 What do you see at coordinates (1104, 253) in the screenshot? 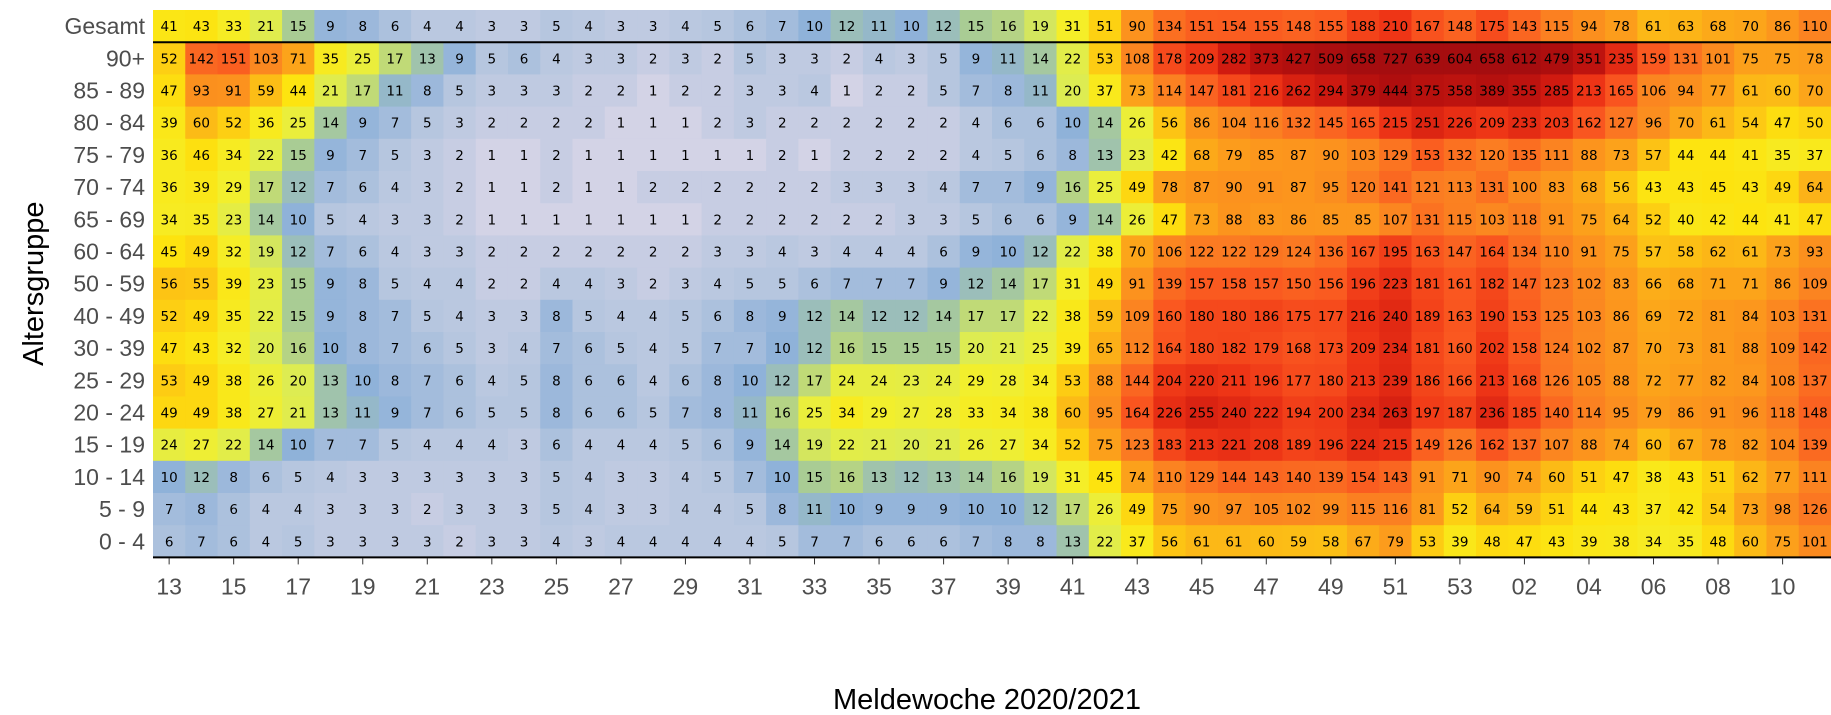
I see `heatmap-cell-label: 38` at bounding box center [1104, 253].